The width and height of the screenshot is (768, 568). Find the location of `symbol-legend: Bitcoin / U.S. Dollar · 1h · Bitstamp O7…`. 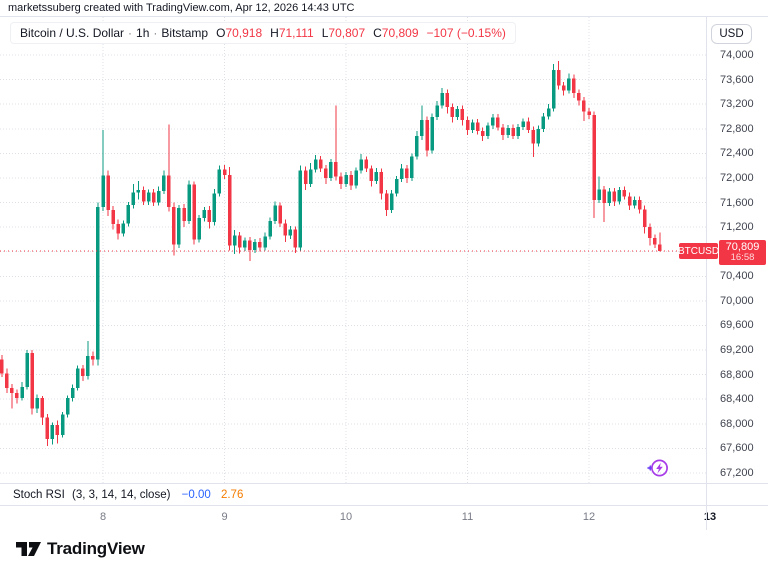

symbol-legend: Bitcoin / U.S. Dollar · 1h · Bitstamp O7… is located at coordinates (263, 33).